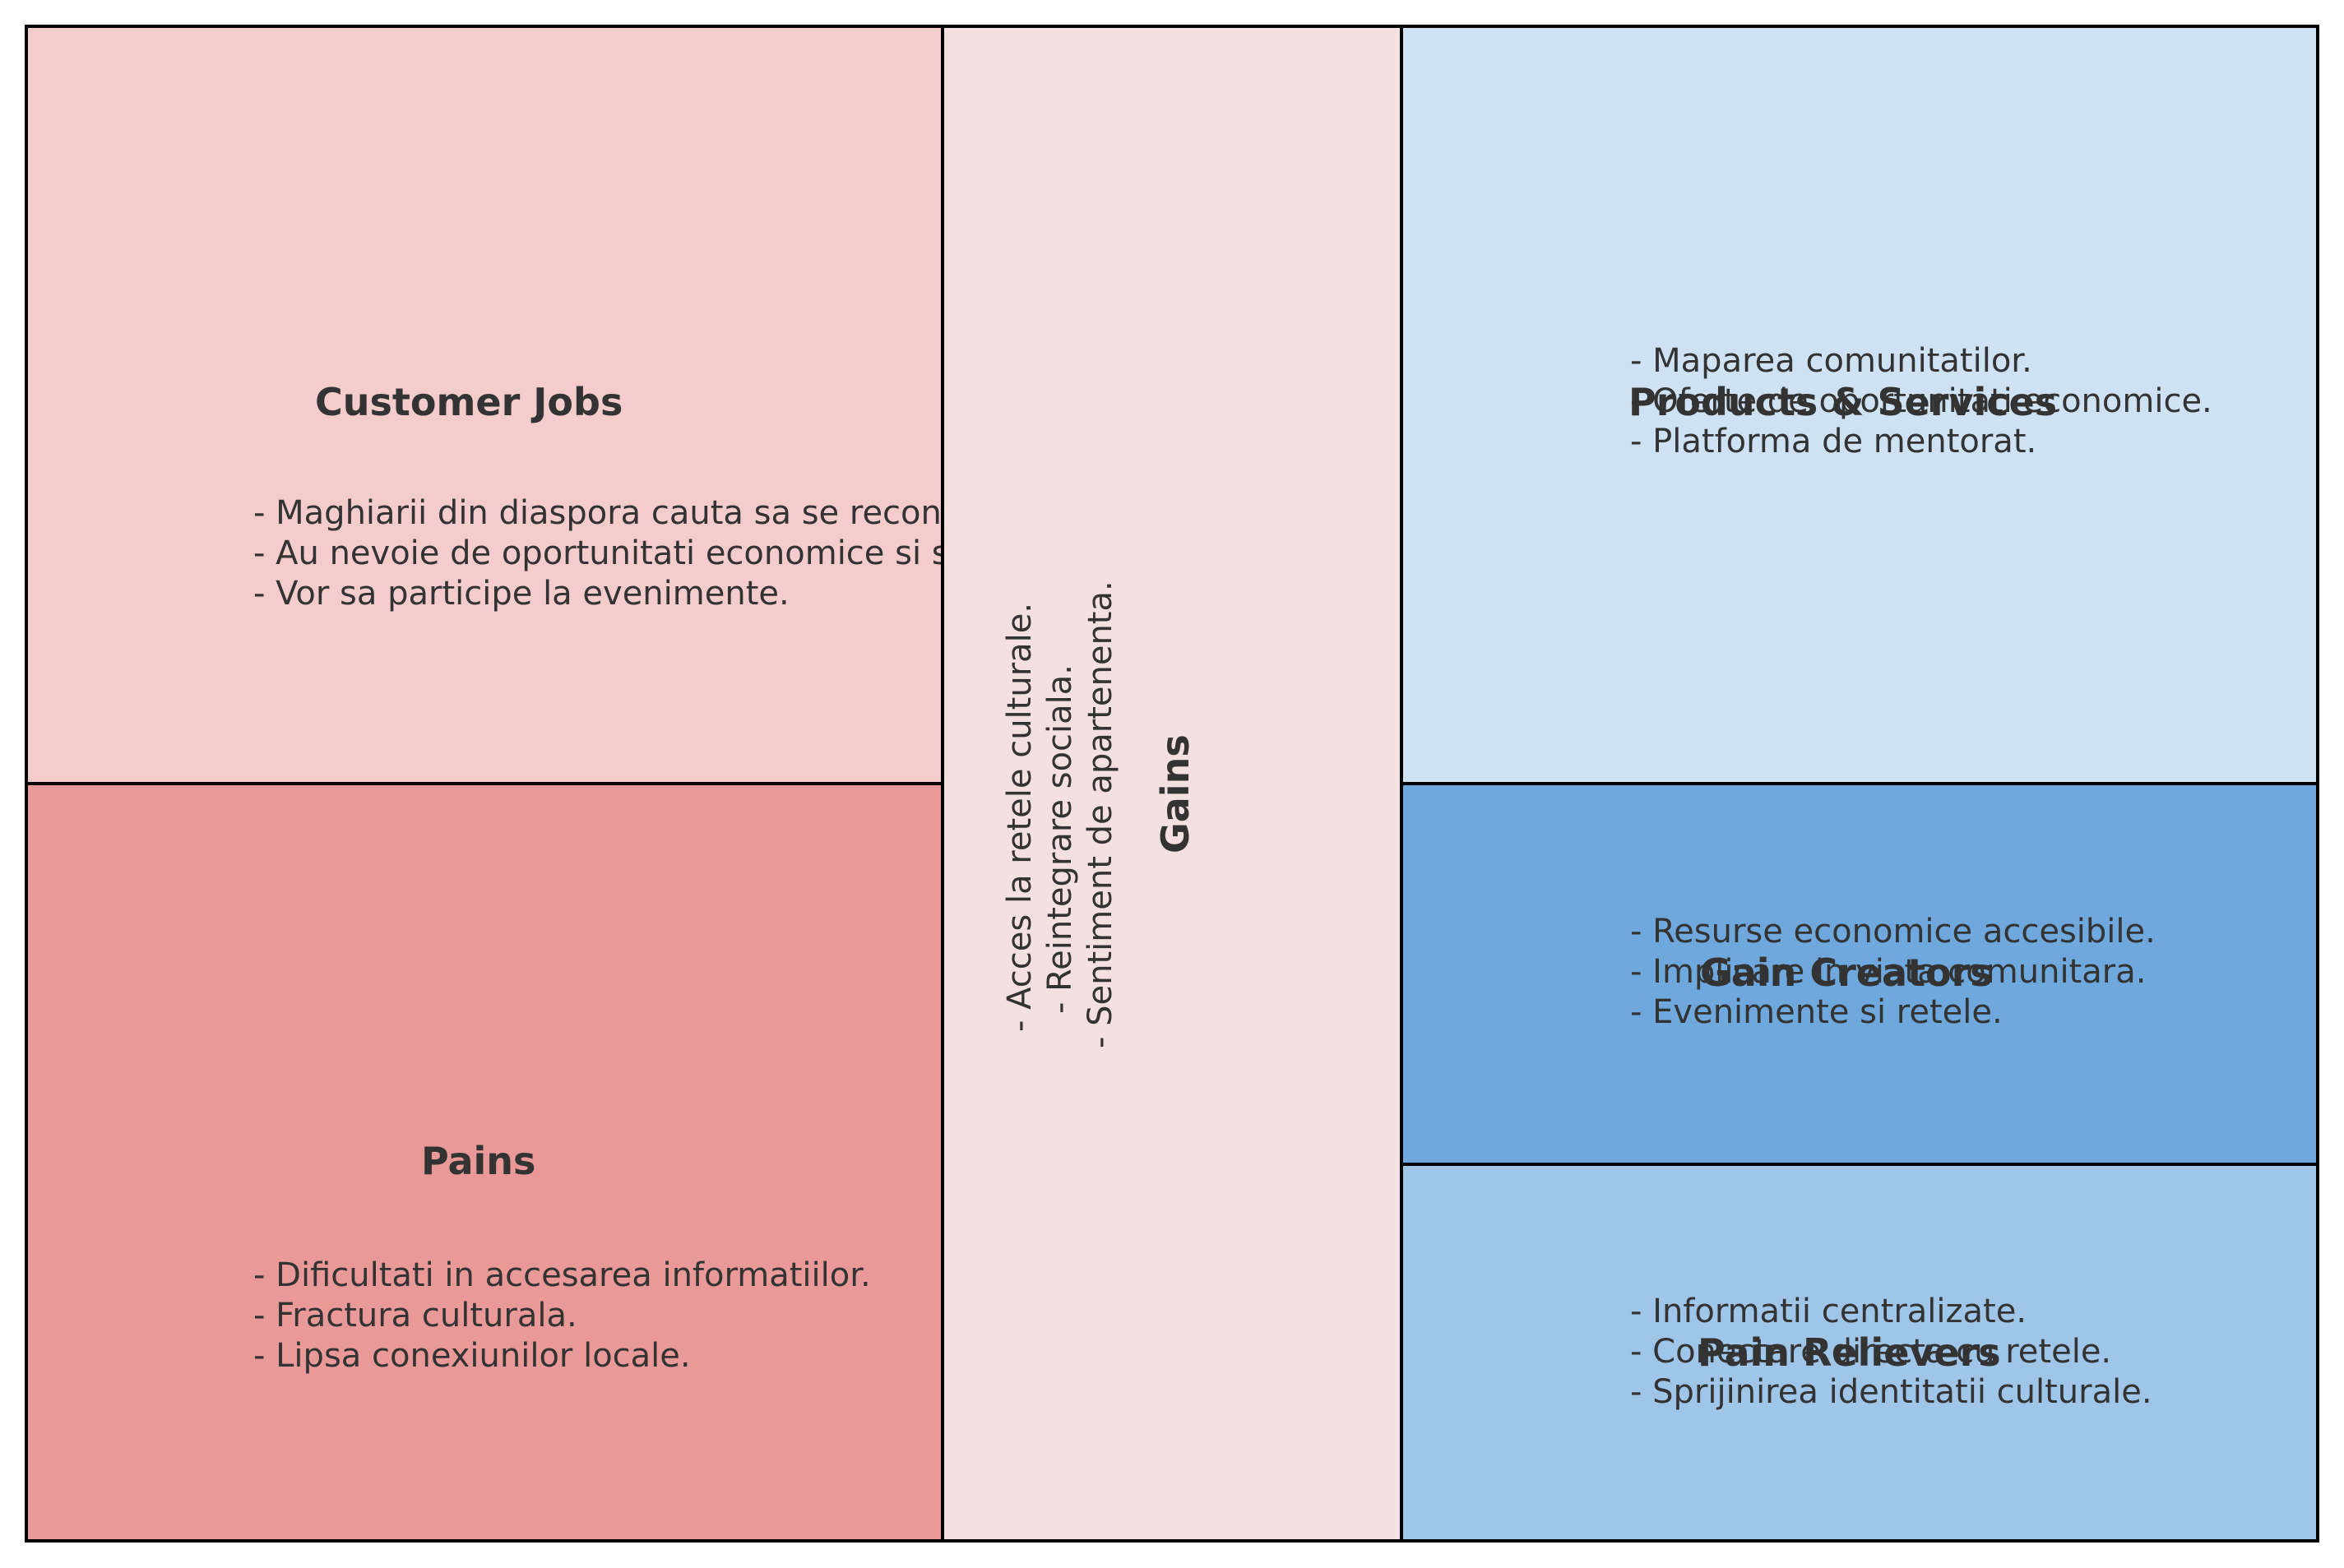  Describe the element at coordinates (1843, 402) in the screenshot. I see `products-services-title: Products & Services` at that location.